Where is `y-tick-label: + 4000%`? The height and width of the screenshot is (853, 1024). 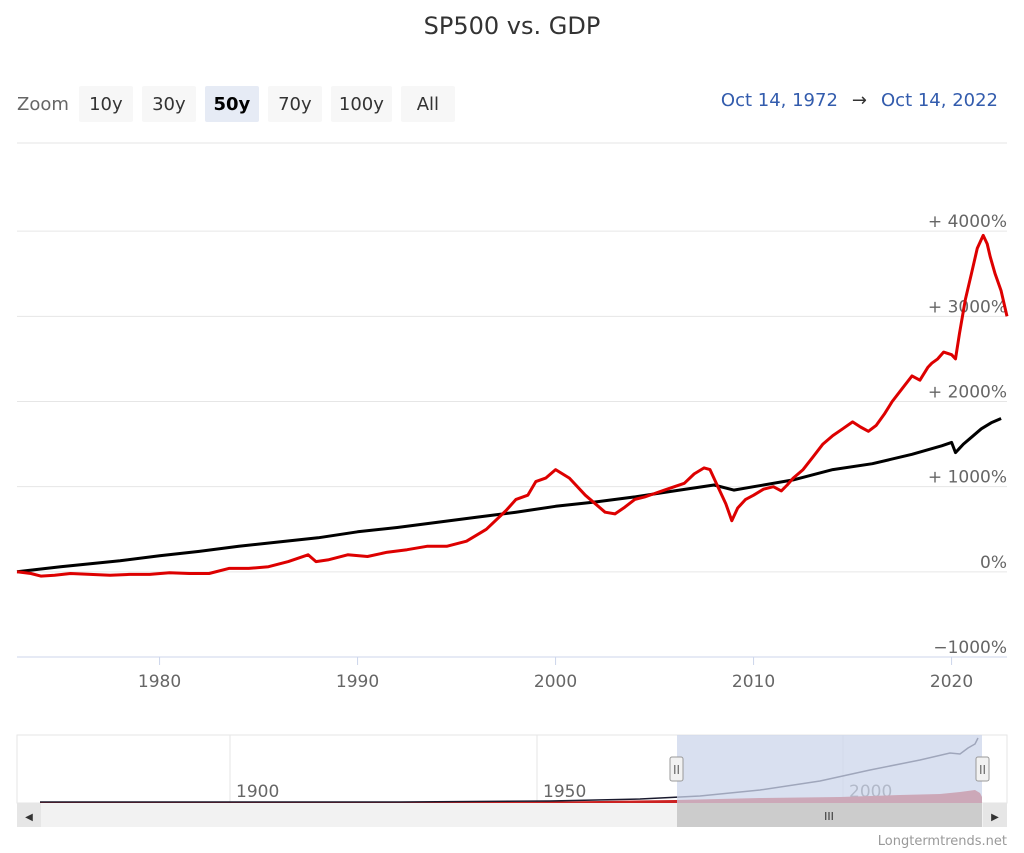
y-tick-label: + 4000% is located at coordinates (967, 222).